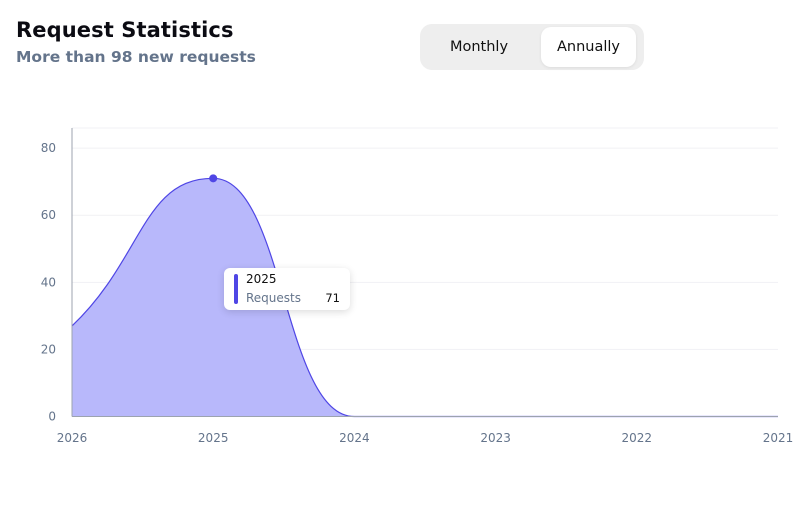 The width and height of the screenshot is (798, 510). Describe the element at coordinates (637, 438) in the screenshot. I see `x-tick-label: 2022` at that location.